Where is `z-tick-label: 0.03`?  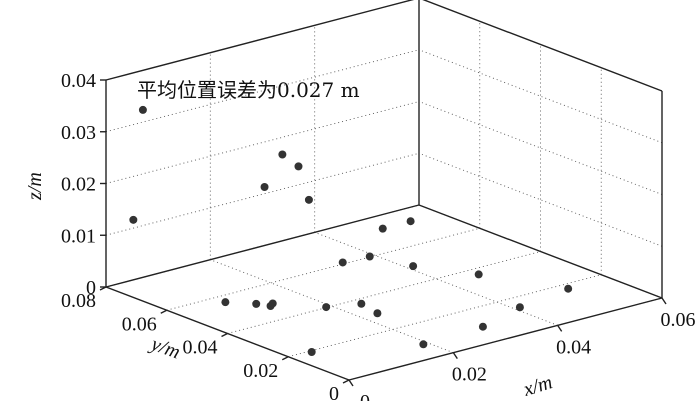
z-tick-label: 0.03 is located at coordinates (78, 133).